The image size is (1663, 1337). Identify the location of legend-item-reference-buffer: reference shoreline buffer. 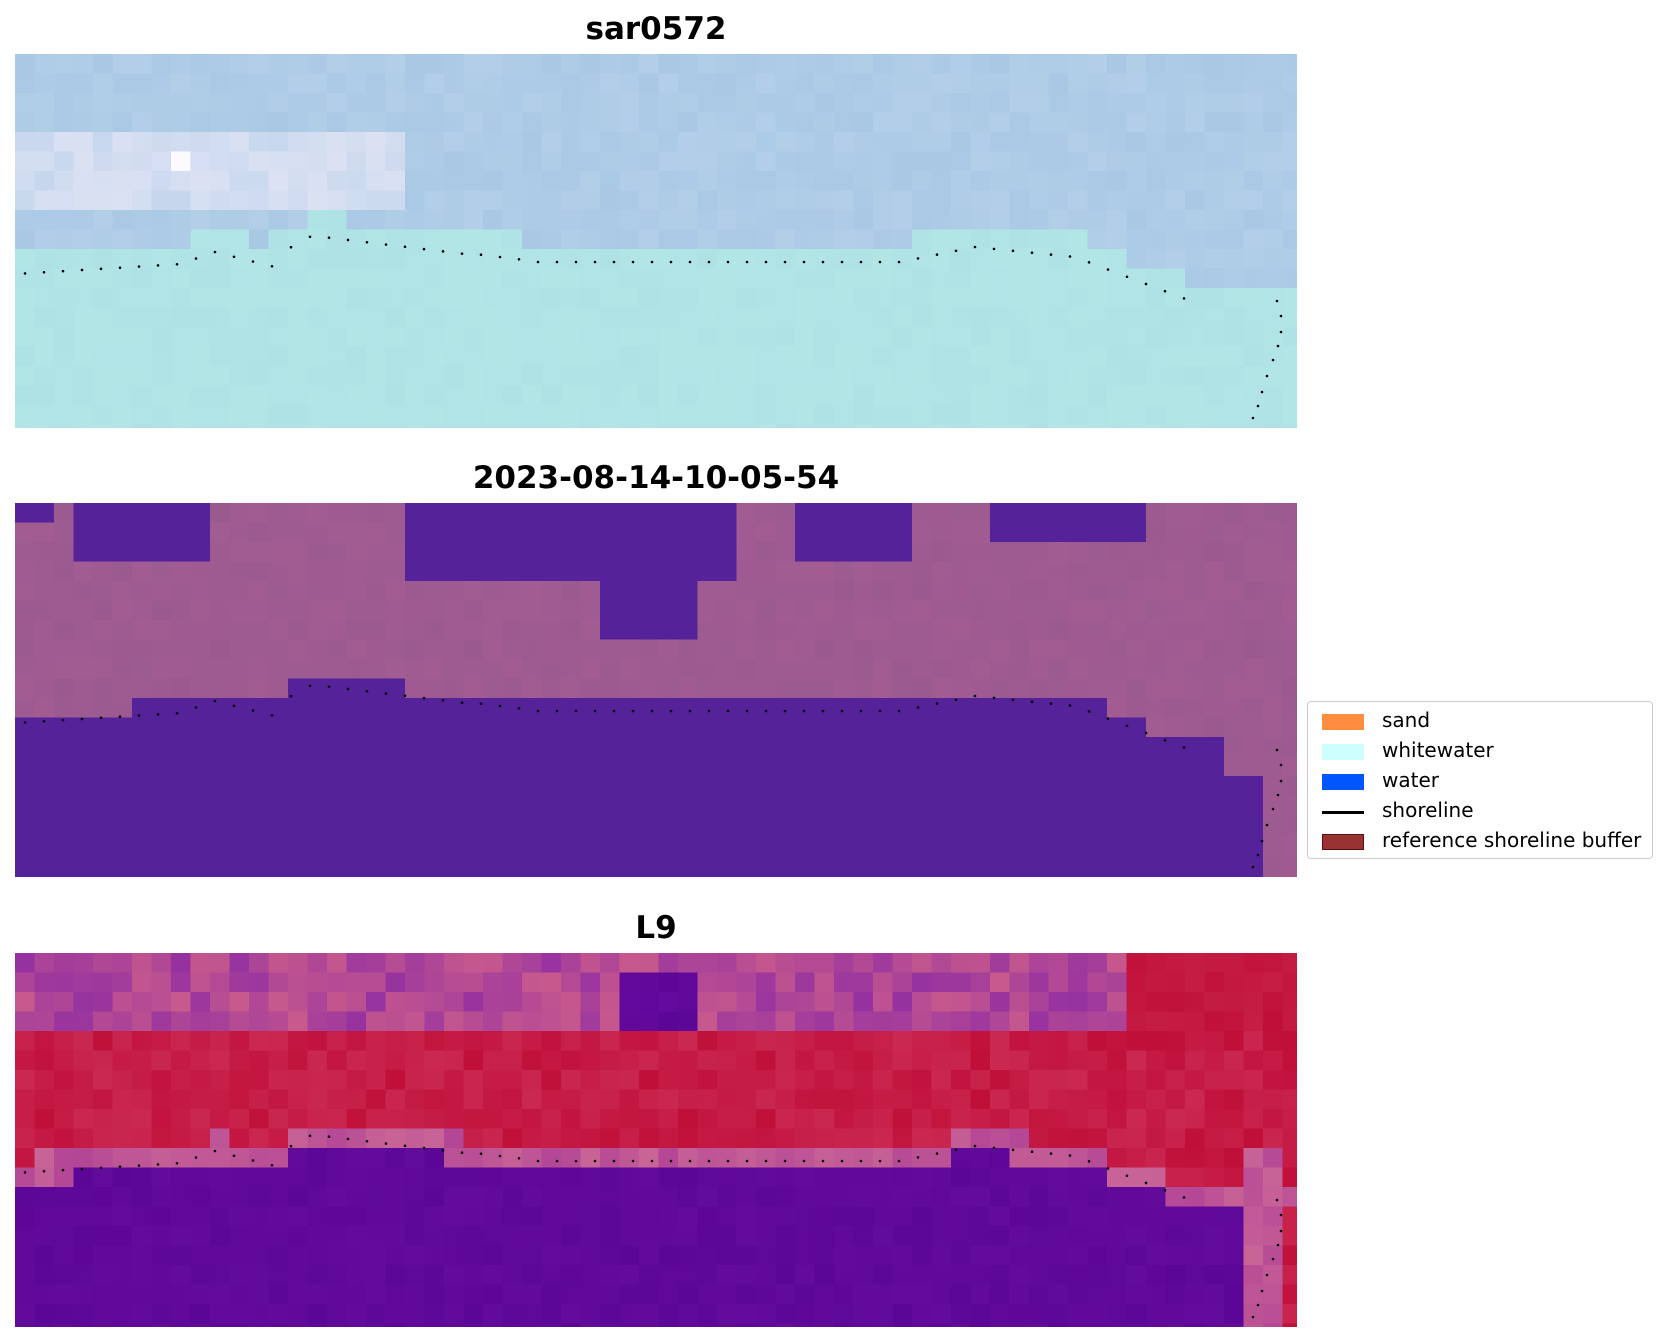
(1481, 841).